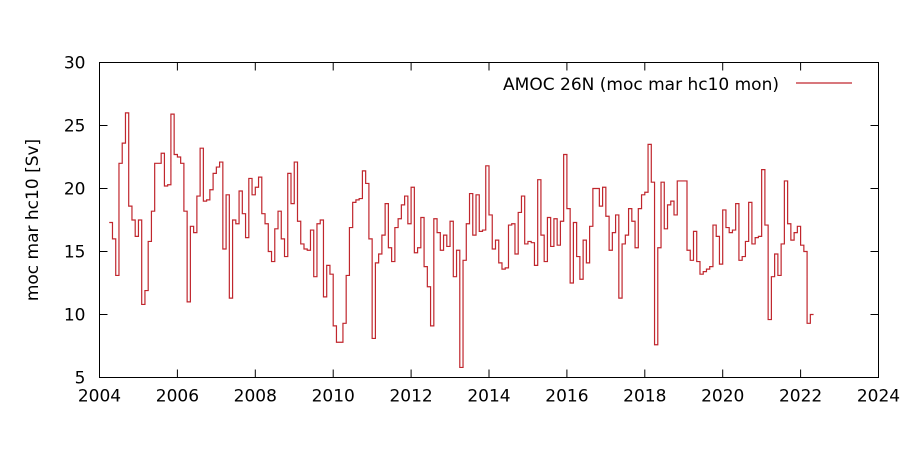 The width and height of the screenshot is (919, 460). What do you see at coordinates (722, 397) in the screenshot?
I see `x-tick-label: 2020` at bounding box center [722, 397].